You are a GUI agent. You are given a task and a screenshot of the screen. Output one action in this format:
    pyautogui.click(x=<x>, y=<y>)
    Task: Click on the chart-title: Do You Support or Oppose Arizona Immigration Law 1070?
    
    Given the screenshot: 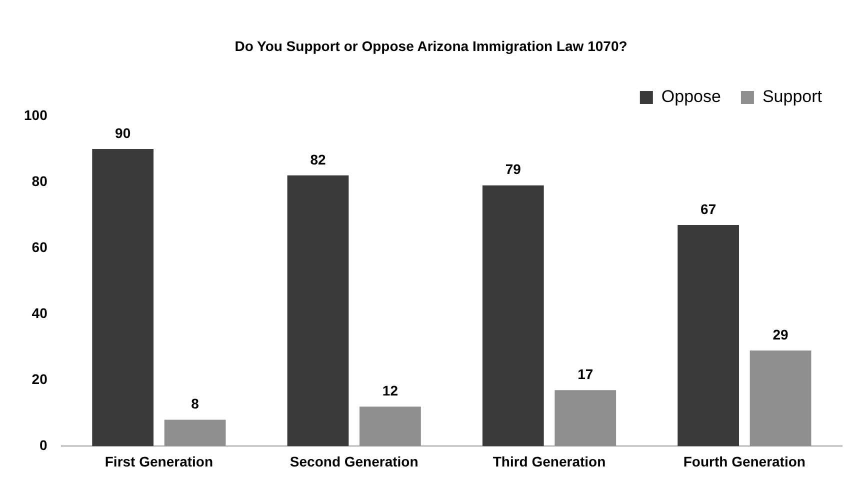 What is the action you would take?
    pyautogui.click(x=431, y=46)
    